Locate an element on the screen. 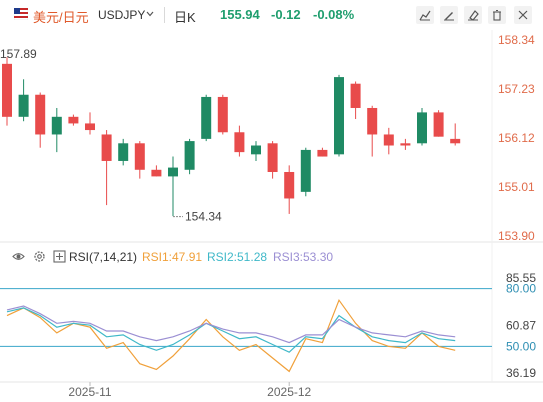 The height and width of the screenshot is (402, 543). draw-tool-icon is located at coordinates (449, 16).